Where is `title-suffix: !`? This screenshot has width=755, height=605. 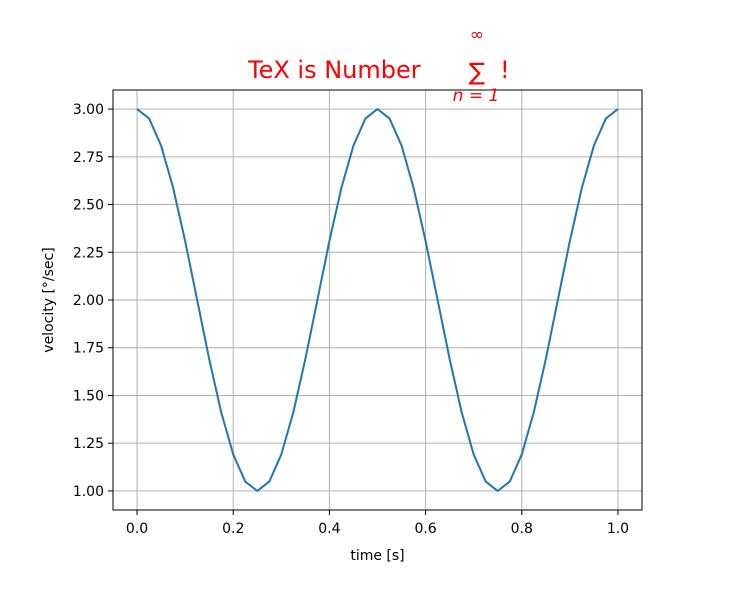 title-suffix: ! is located at coordinates (505, 70).